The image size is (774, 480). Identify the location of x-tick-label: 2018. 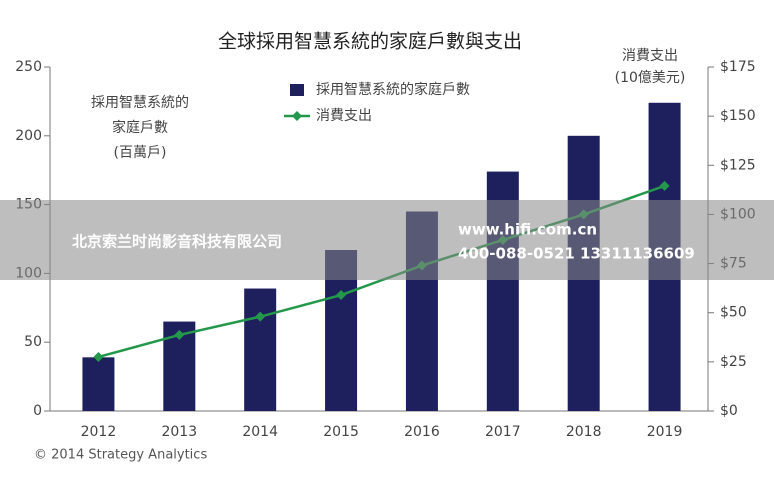
(584, 432).